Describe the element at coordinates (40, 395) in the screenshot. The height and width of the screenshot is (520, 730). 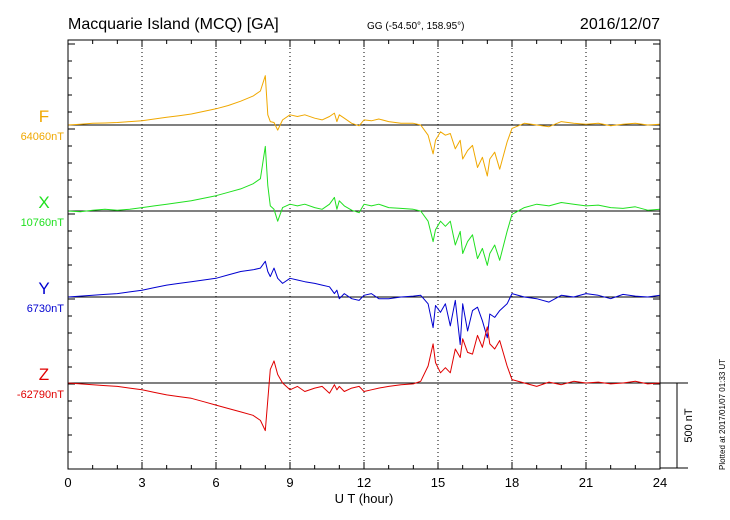
I see `component-baseline-z: -62790nT` at that location.